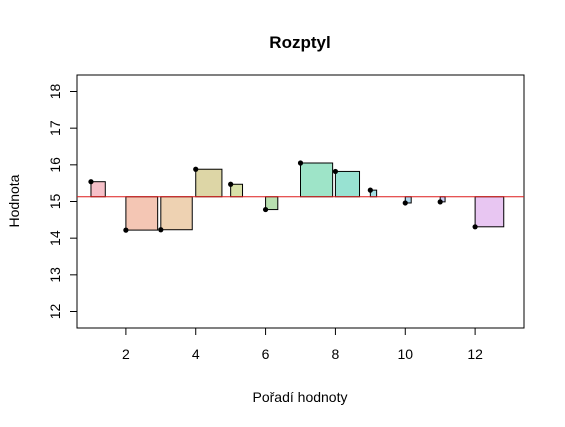 This screenshot has width=565, height=427. I want to click on y-axis: 12 13 14 15 16 17 18, so click(62, 202).